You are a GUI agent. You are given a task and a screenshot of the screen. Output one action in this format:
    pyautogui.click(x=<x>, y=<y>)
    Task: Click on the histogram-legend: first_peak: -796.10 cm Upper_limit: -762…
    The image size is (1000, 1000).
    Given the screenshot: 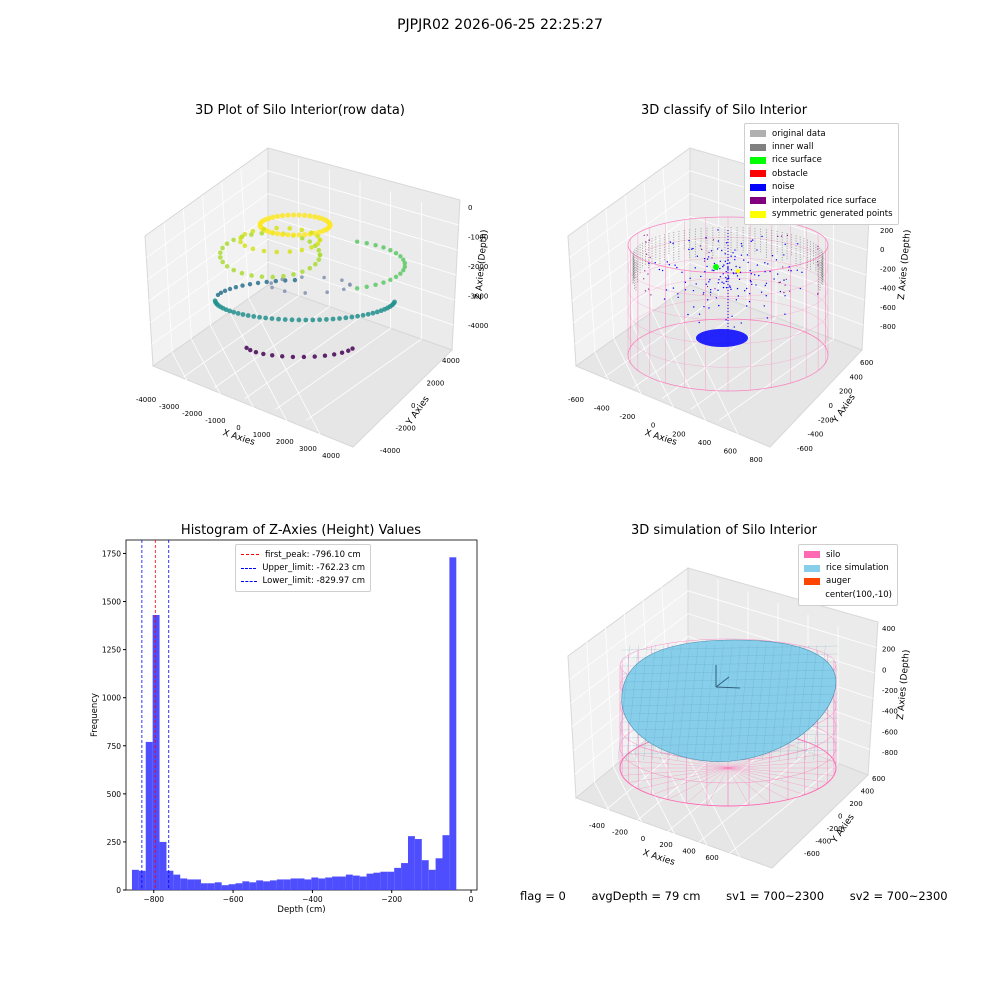 What is the action you would take?
    pyautogui.click(x=303, y=568)
    